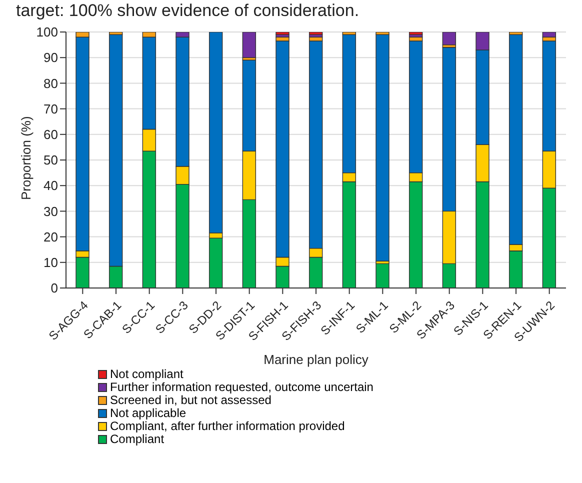  I want to click on y-tick-label: 70, so click(51, 108).